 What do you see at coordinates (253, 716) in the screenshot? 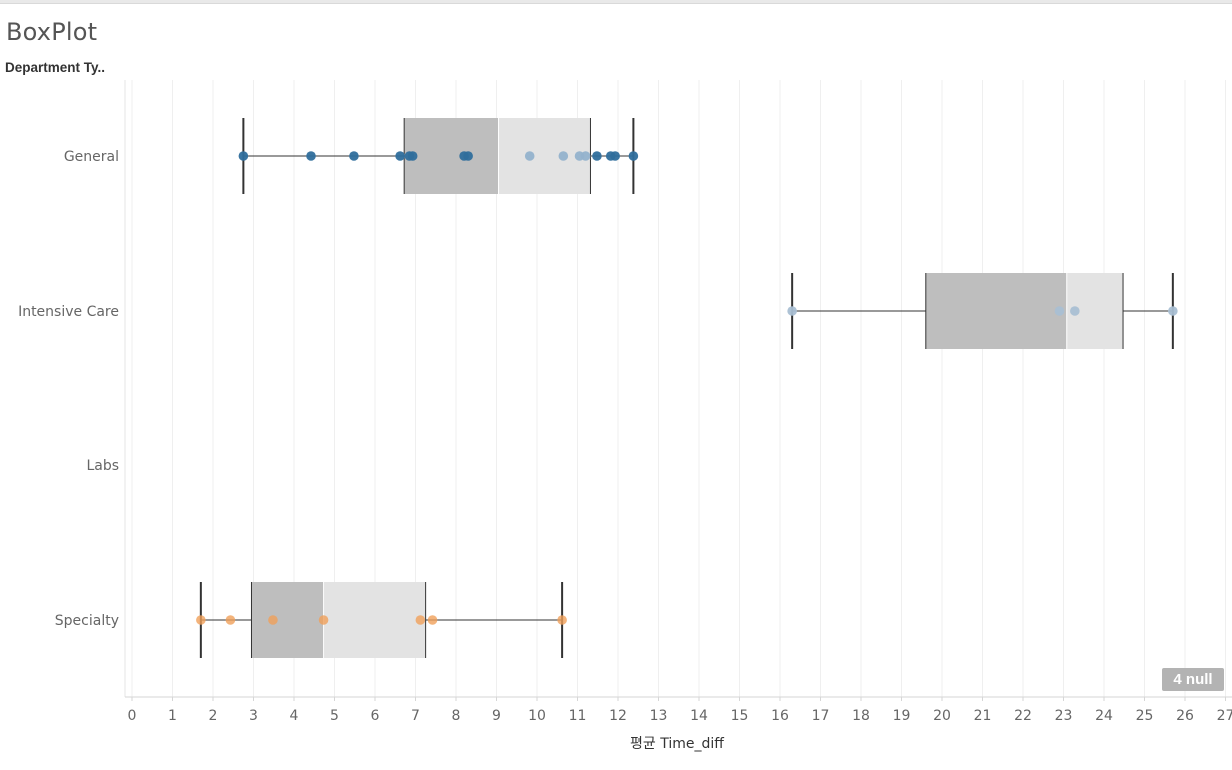
I see `x-tick-label: 3` at bounding box center [253, 716].